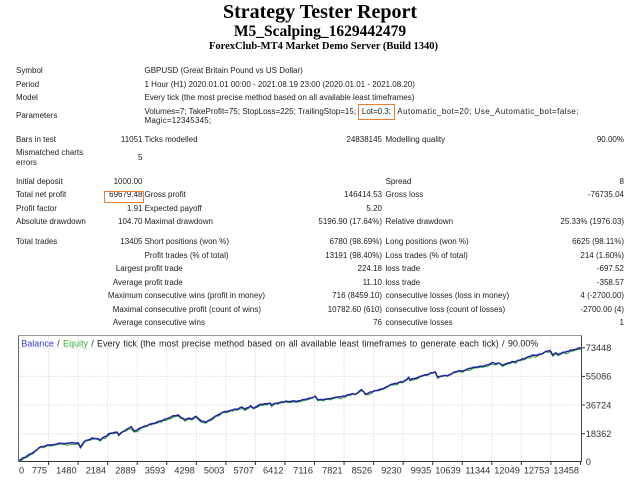 The width and height of the screenshot is (640, 480). Describe the element at coordinates (155, 470) in the screenshot. I see `svg-text: 3593` at that location.